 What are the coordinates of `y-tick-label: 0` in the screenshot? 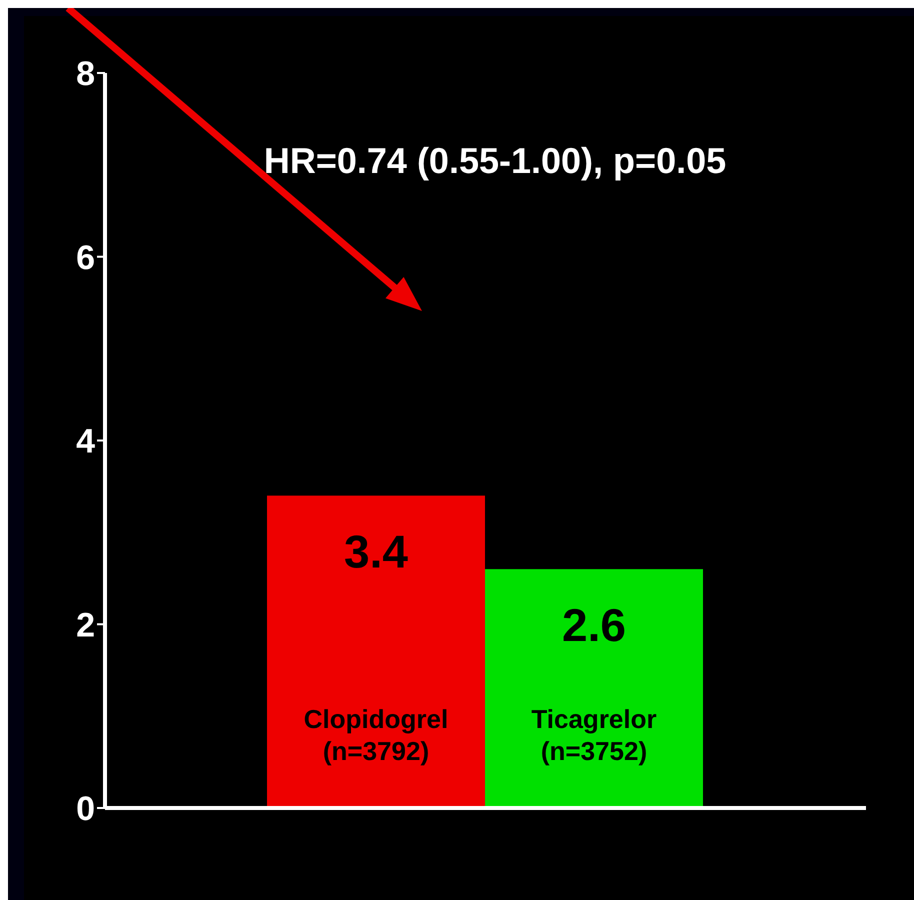 It's located at (85, 809).